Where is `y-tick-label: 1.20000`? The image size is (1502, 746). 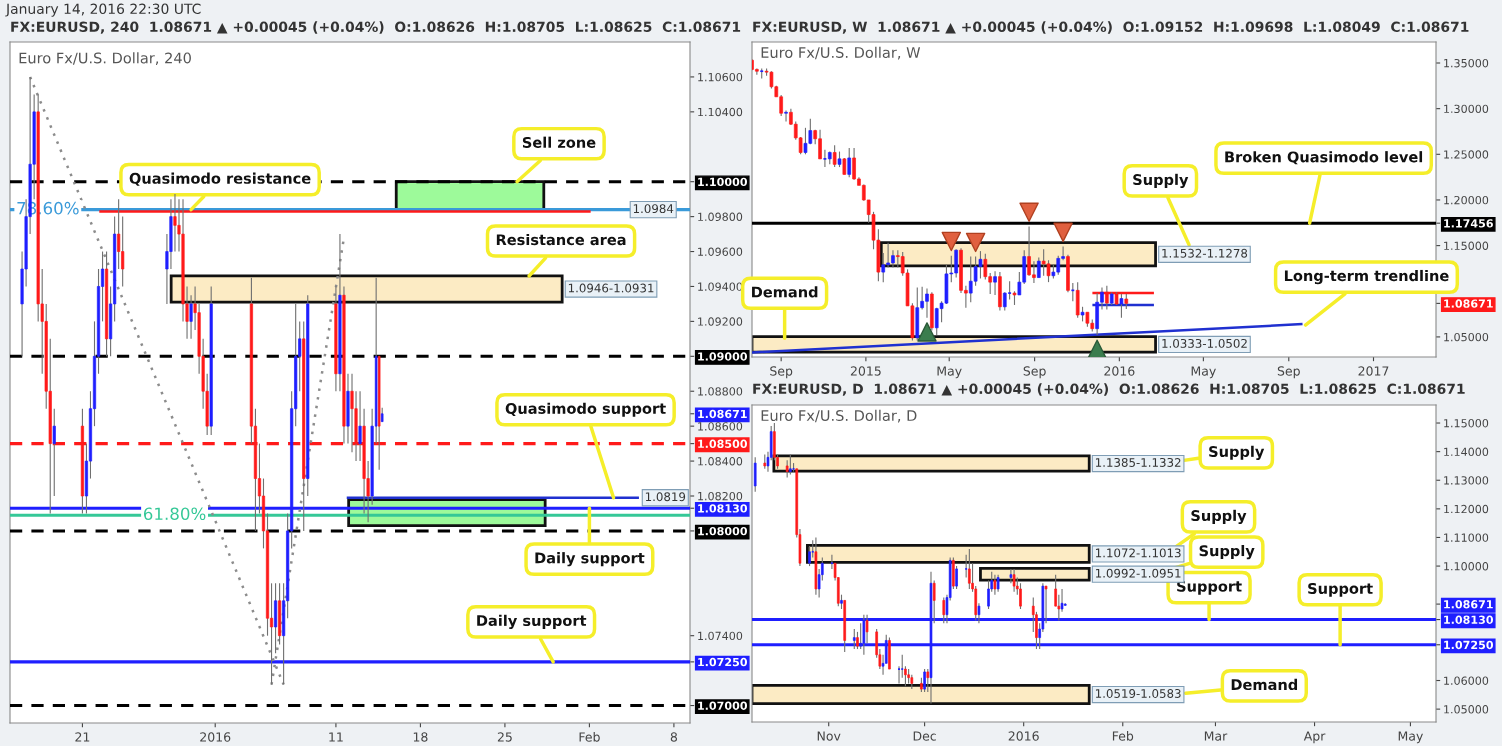
y-tick-label: 1.20000 is located at coordinates (1466, 200).